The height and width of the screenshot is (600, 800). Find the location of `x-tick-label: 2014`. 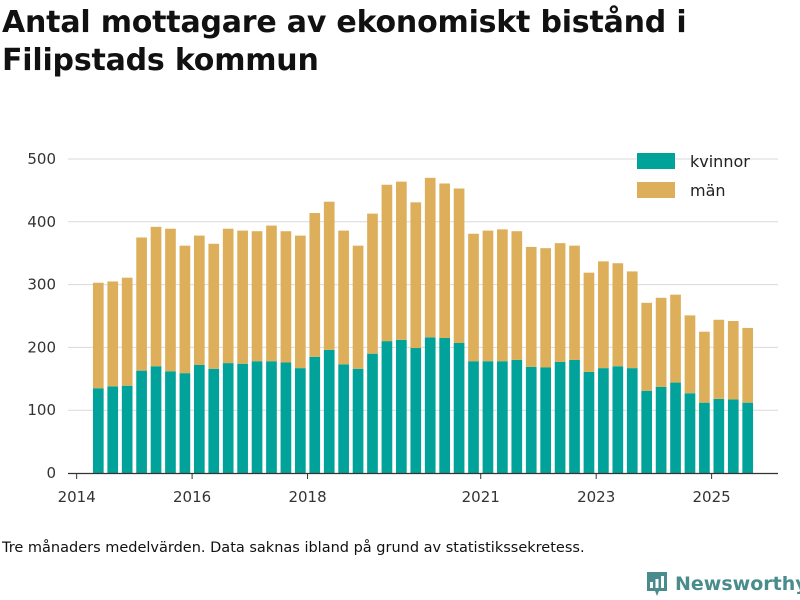

x-tick-label: 2014 is located at coordinates (77, 497).